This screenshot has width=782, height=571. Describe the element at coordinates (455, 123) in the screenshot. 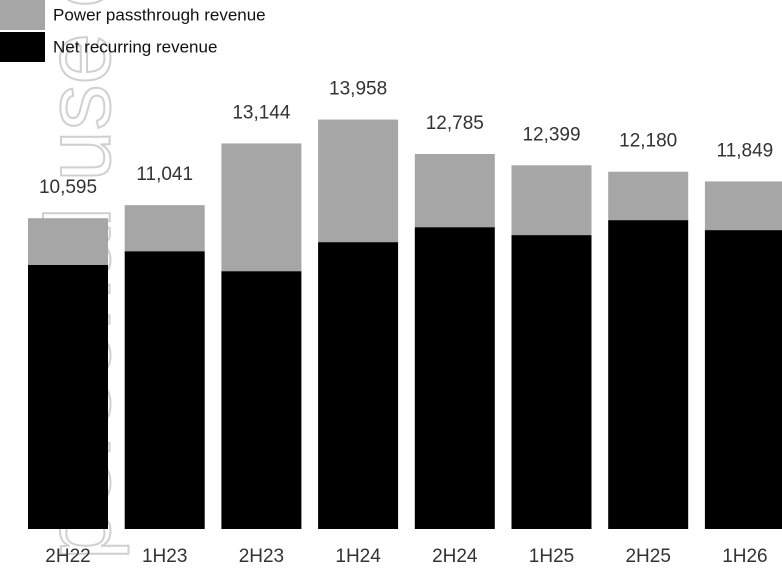

I see `total-label: 12,785` at that location.